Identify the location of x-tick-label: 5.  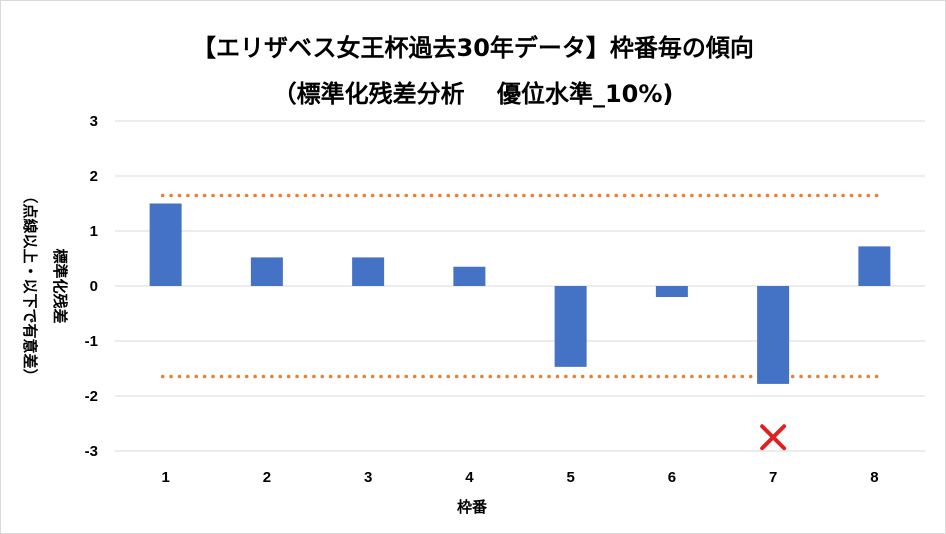
(570, 477).